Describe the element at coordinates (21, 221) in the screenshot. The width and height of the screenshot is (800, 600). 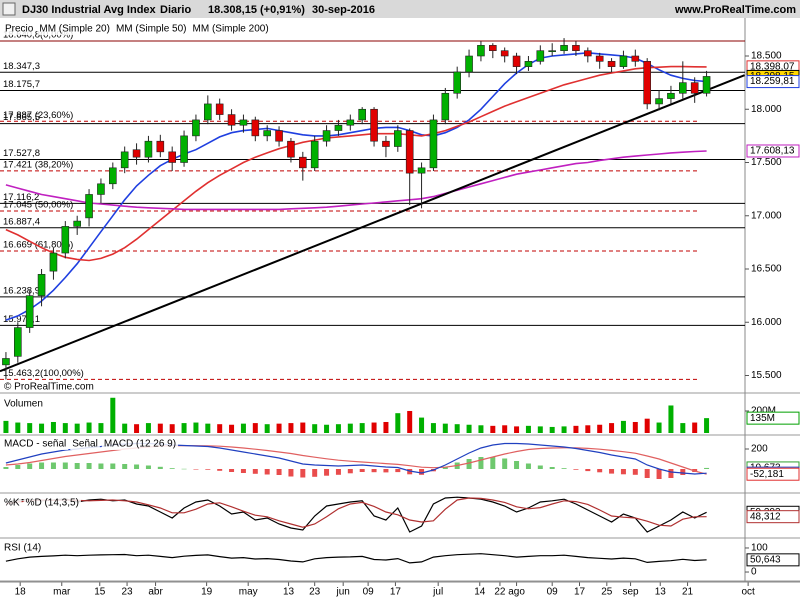
I see `level-label: 16.887,4` at that location.